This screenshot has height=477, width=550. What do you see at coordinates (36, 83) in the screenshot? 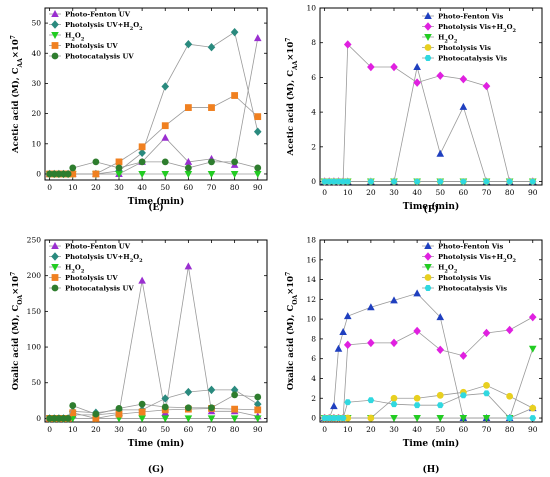
I see `y-tick-label: 30` at bounding box center [36, 83].